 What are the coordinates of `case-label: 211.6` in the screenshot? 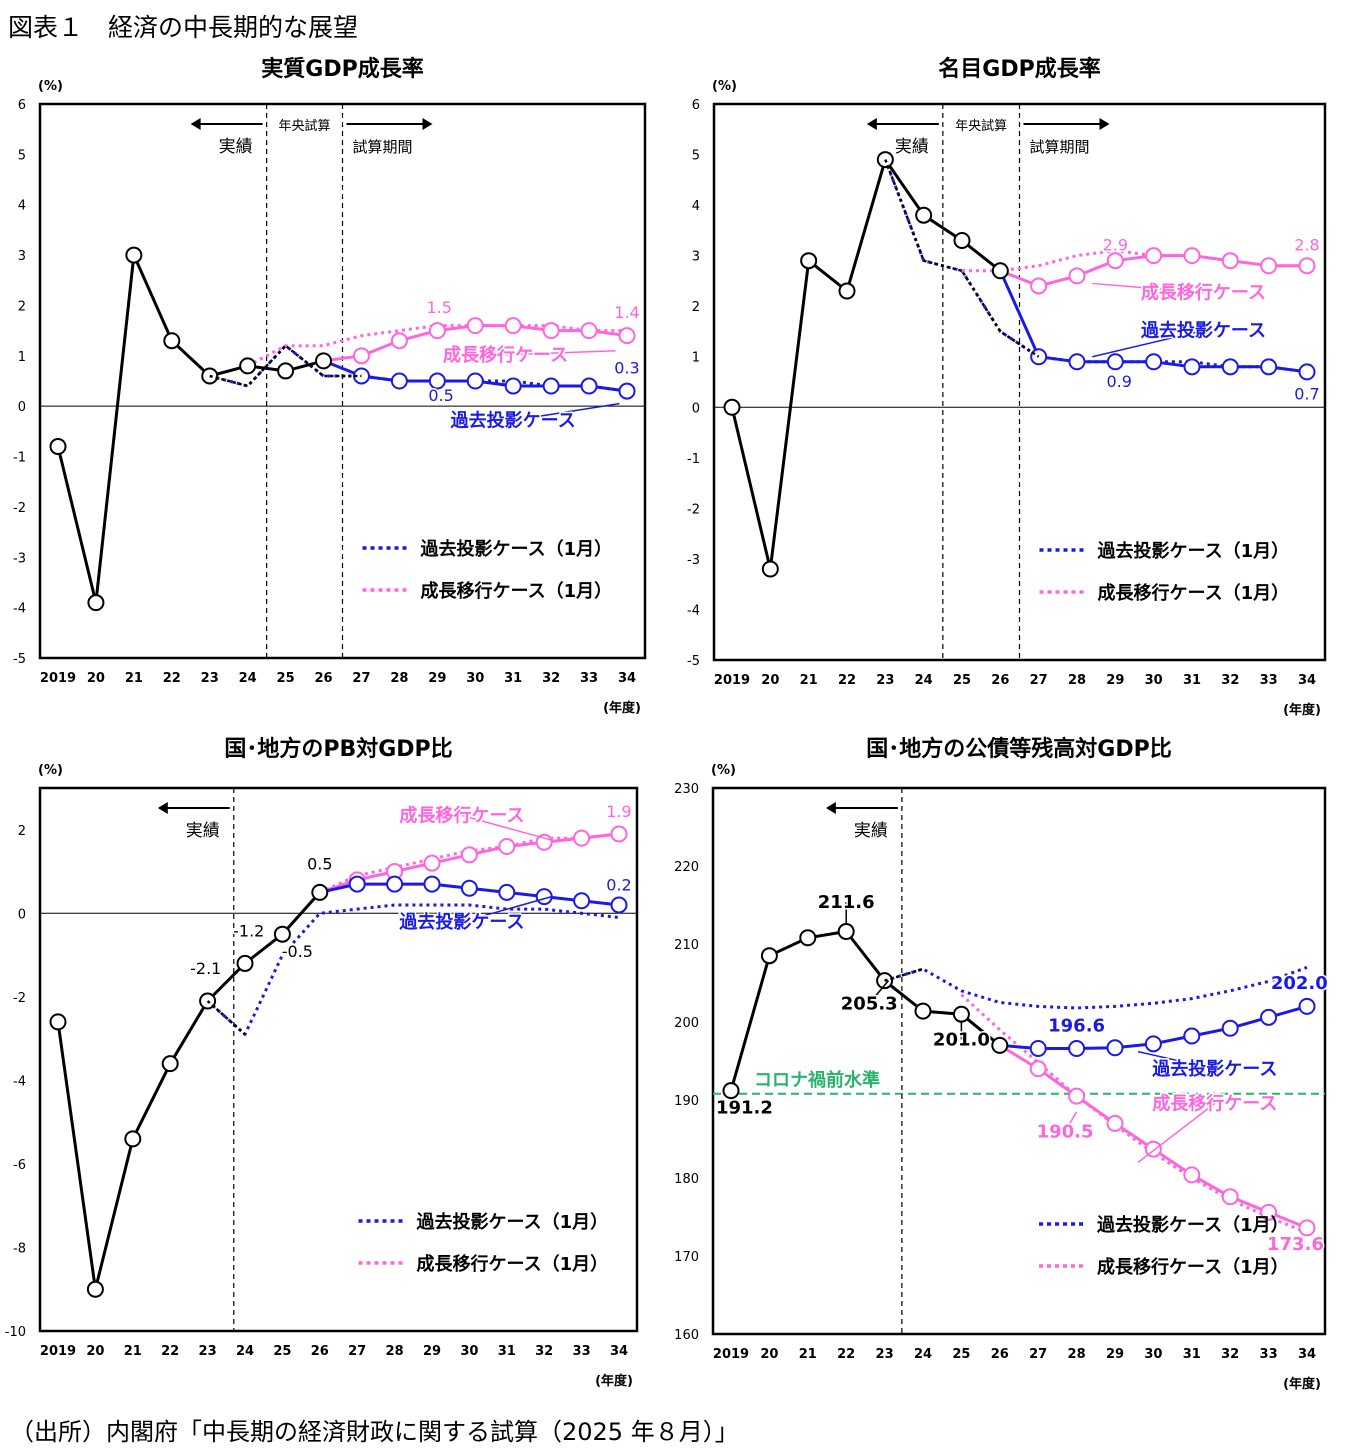 It's located at (846, 902).